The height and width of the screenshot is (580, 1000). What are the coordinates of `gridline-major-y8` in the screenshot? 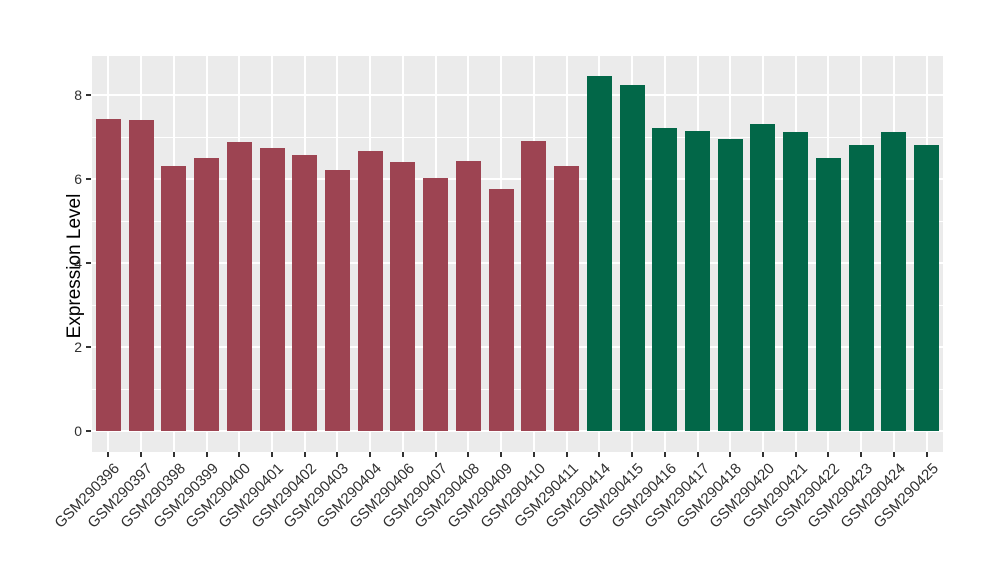 It's located at (517, 95).